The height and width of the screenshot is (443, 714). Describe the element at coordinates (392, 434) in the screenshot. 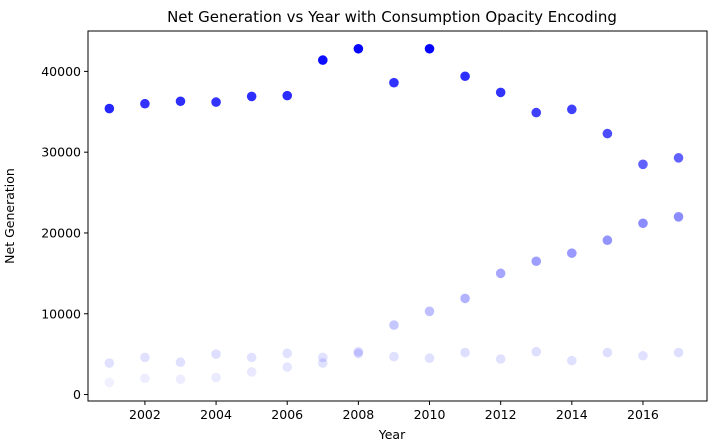

I see `x-axis-label: Year` at that location.